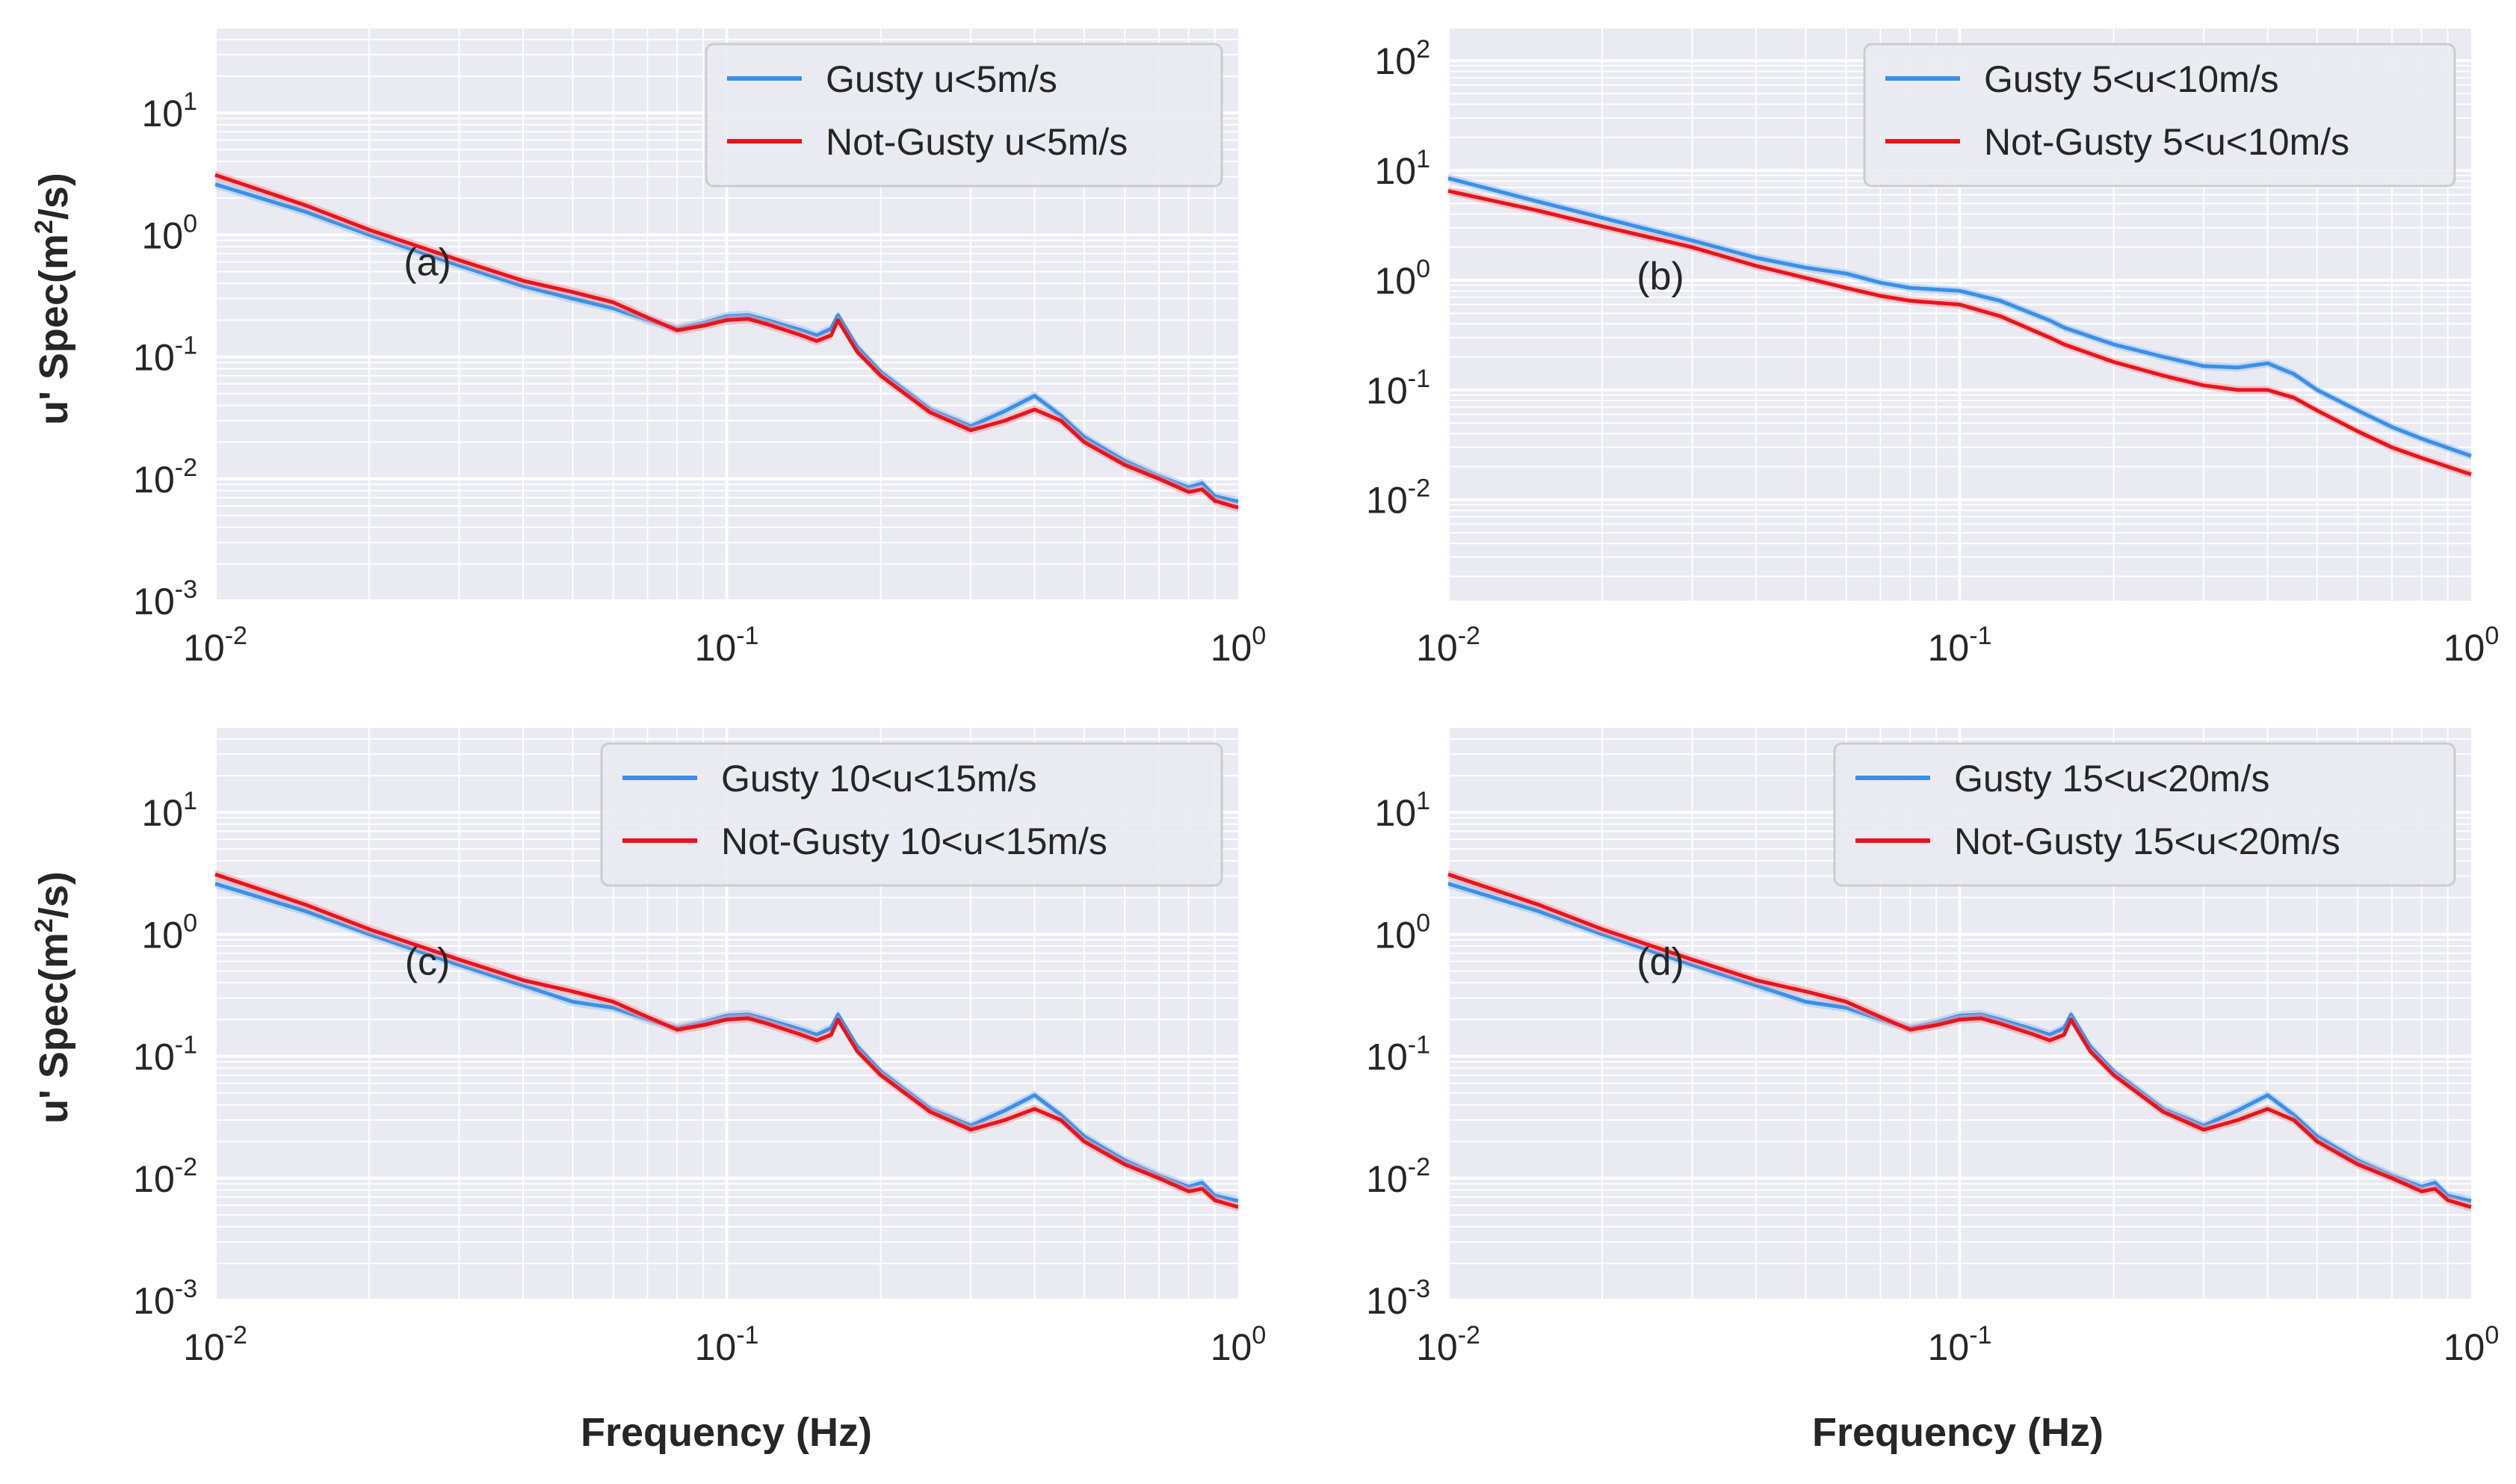 This screenshot has width=2516, height=1484. I want to click on legend-entry-0: Gusty u<5m/s, so click(941, 79).